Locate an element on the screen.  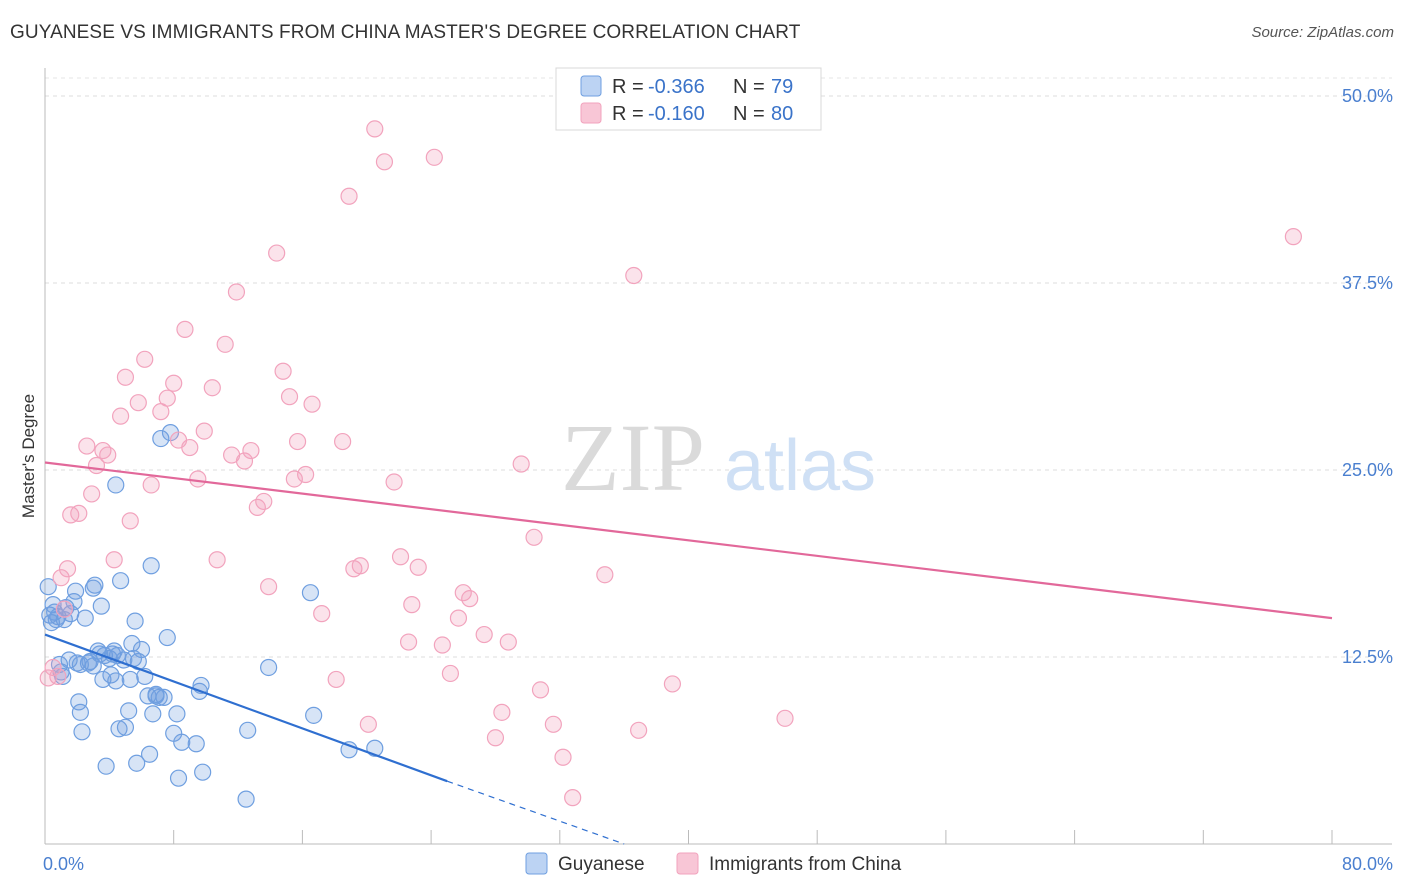
y-axis-label: Master's Degree is located at coordinates (28, 456).